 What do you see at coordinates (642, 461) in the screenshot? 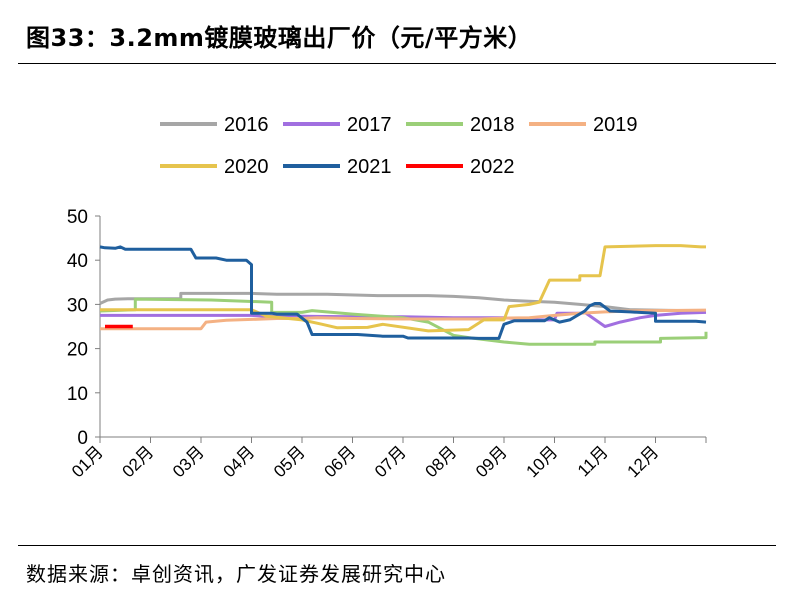
I see `x-tick-label: 12月` at bounding box center [642, 461].